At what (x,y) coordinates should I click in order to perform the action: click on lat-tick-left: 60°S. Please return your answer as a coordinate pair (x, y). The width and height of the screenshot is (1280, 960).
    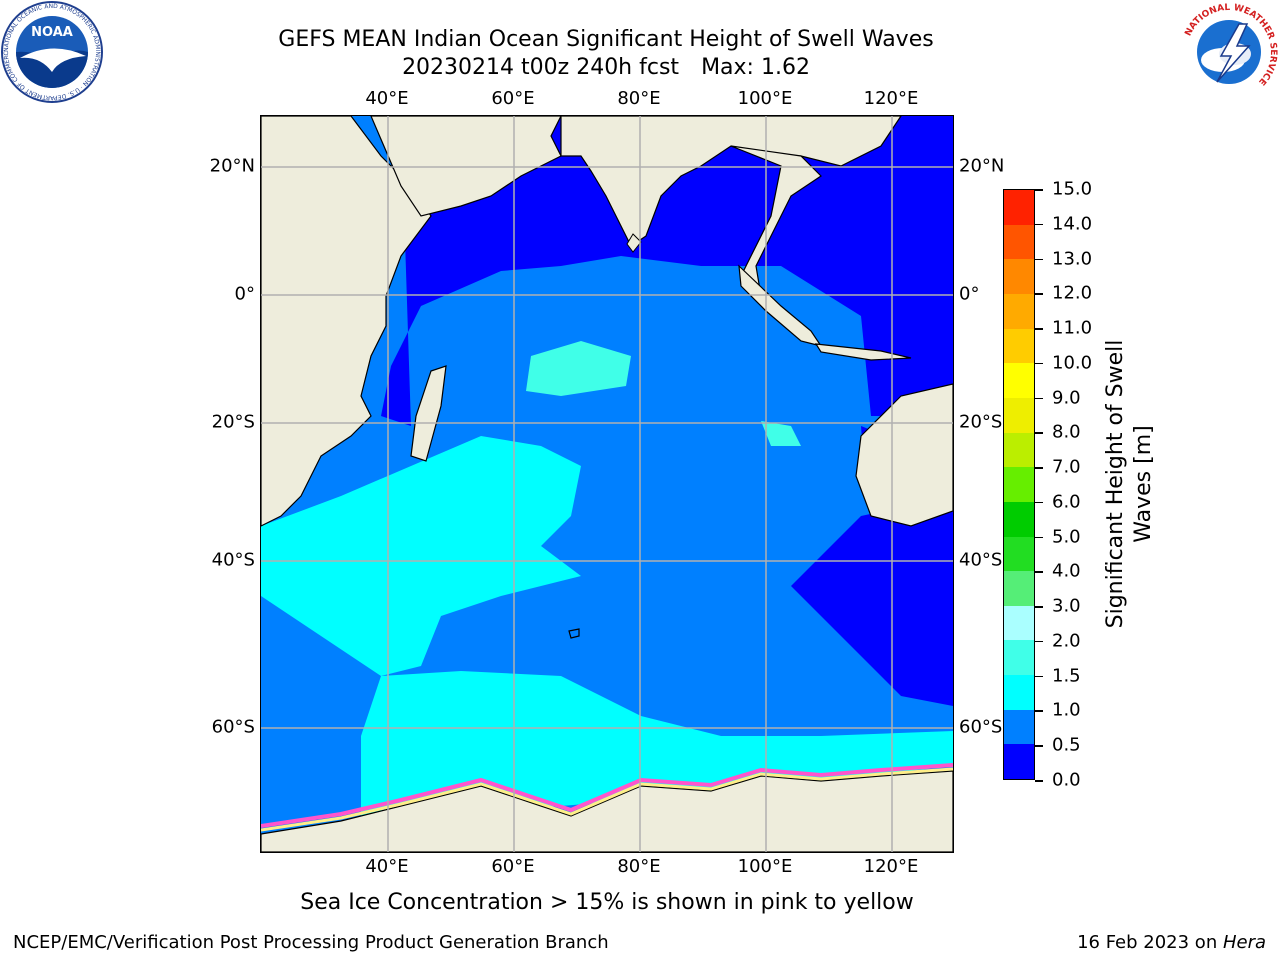
    Looking at the image, I should click on (233, 727).